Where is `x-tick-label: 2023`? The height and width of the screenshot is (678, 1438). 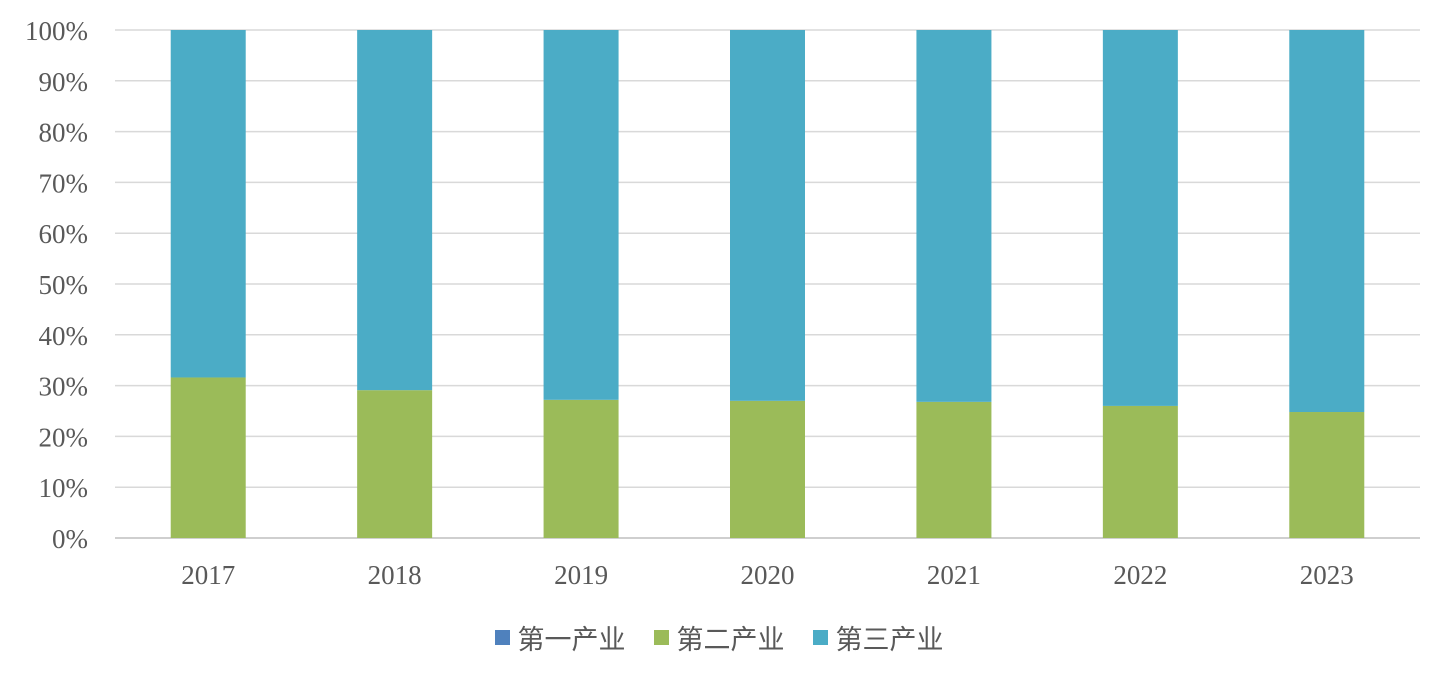
x-tick-label: 2023 is located at coordinates (1327, 575).